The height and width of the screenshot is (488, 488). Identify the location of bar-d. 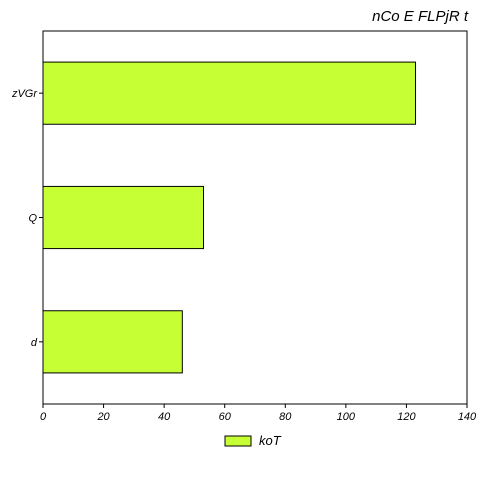
(112, 342).